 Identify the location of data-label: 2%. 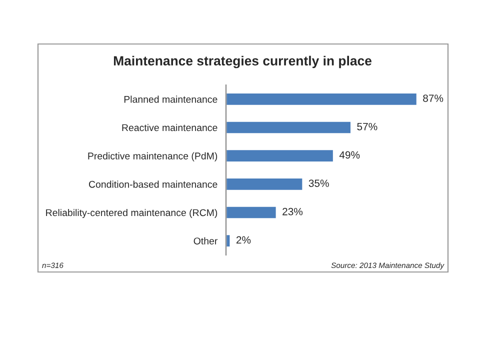
(243, 240).